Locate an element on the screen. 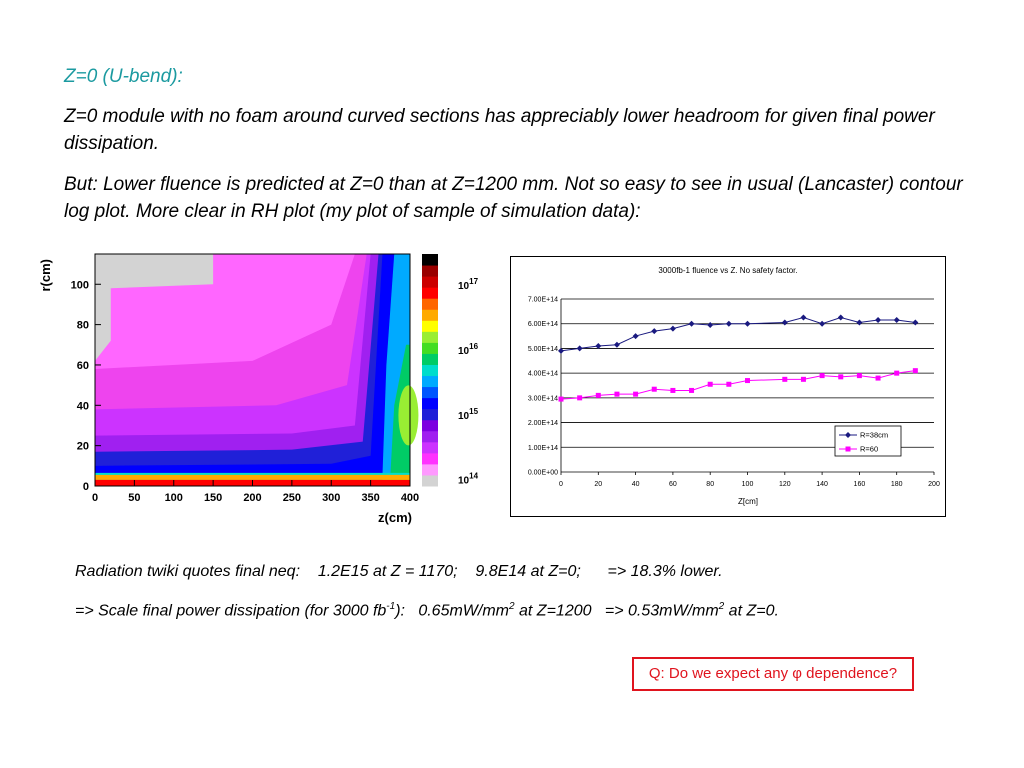  y-tick-label: 7.00E+14 is located at coordinates (543, 300).